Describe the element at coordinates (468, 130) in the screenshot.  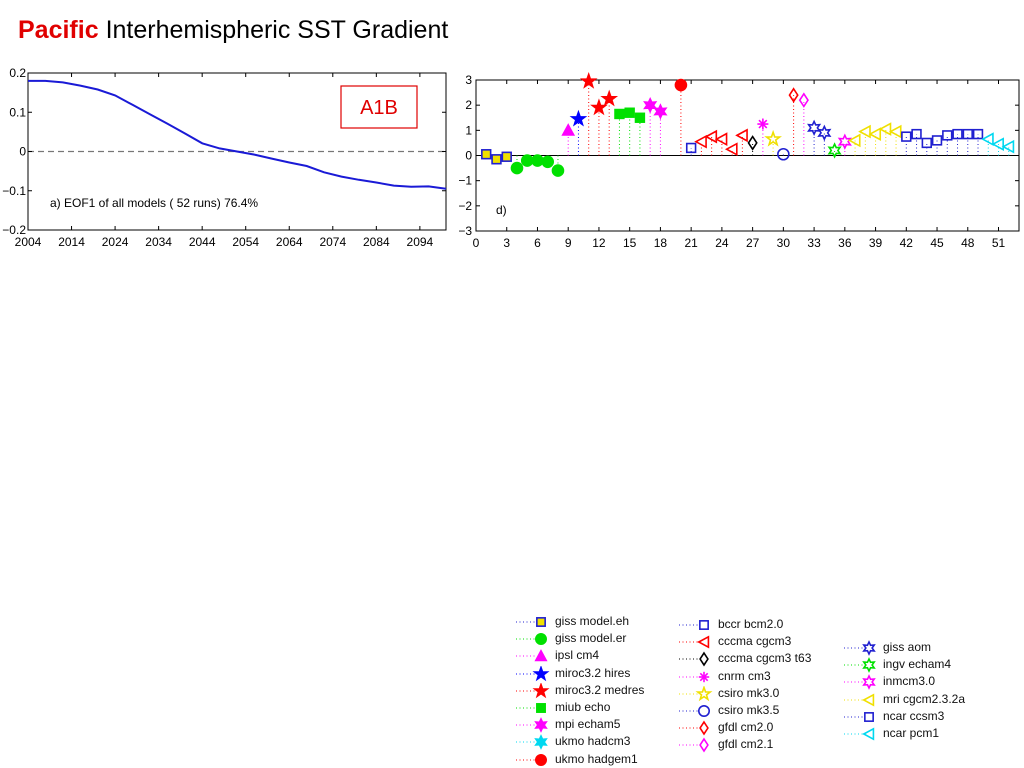
I see `y-tick-label: 1` at that location.